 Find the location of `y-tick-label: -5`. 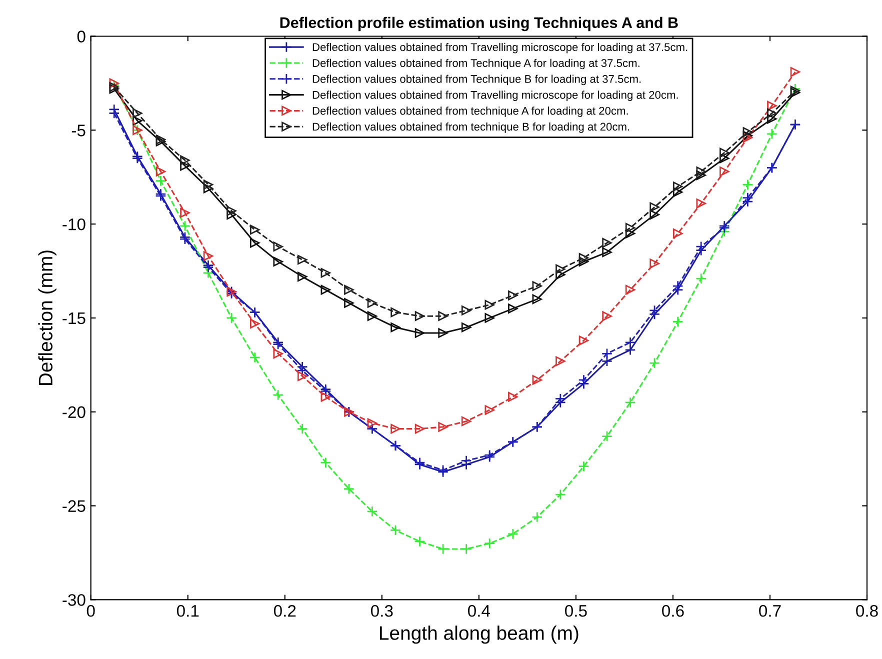

y-tick-label: -5 is located at coordinates (79, 130).